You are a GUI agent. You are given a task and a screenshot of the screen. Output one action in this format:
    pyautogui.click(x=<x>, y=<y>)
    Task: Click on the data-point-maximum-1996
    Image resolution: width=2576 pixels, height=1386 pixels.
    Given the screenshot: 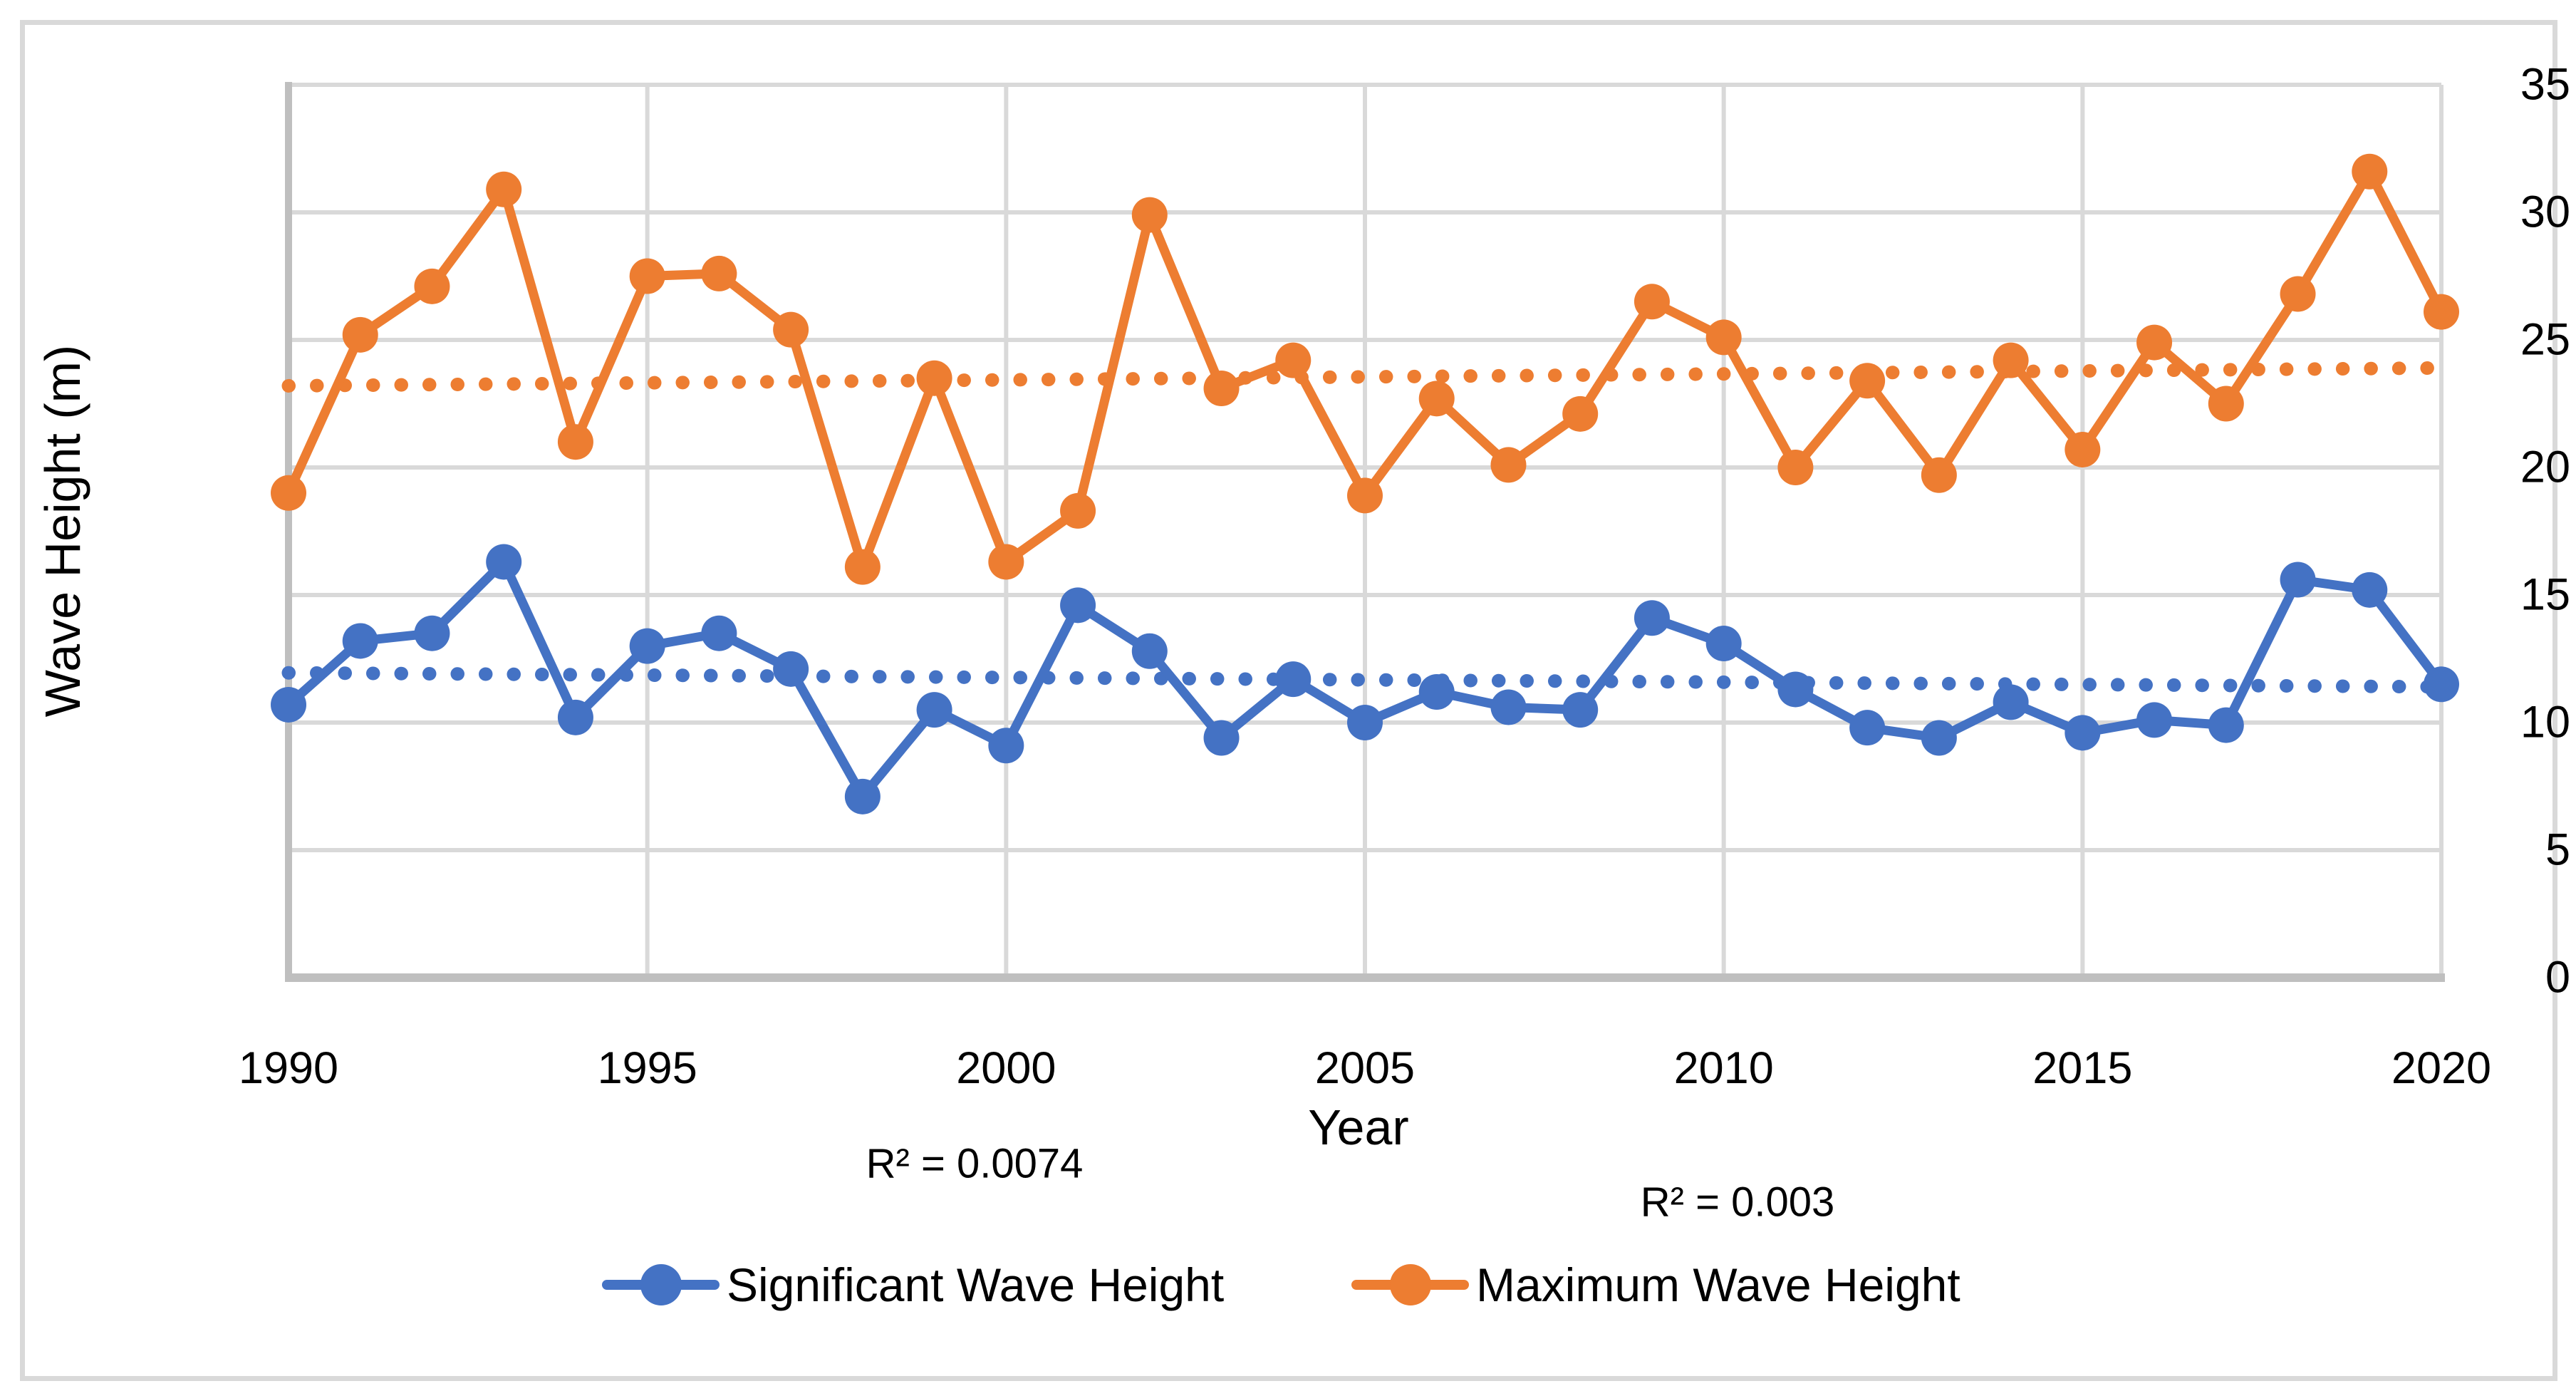 What is the action you would take?
    pyautogui.click(x=719, y=273)
    